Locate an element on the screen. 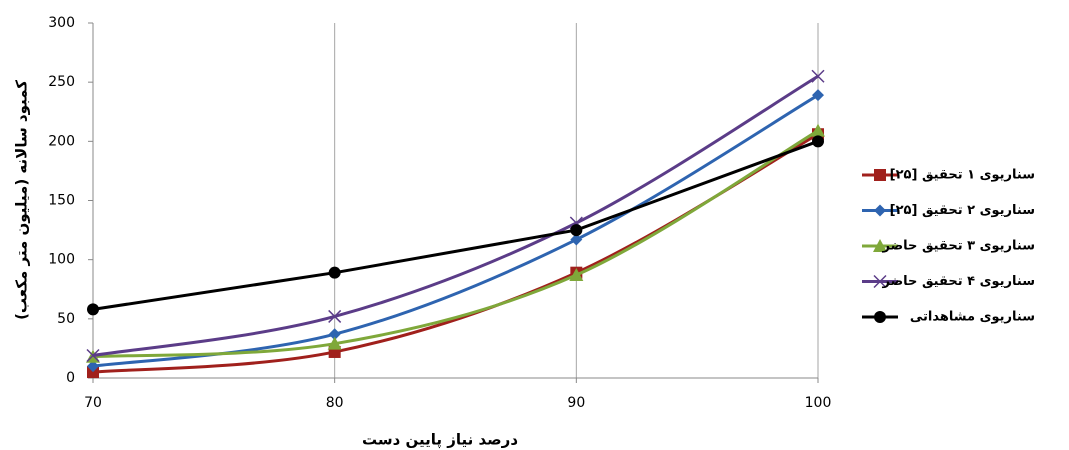  y-tick-label: 300 is located at coordinates (61, 23).